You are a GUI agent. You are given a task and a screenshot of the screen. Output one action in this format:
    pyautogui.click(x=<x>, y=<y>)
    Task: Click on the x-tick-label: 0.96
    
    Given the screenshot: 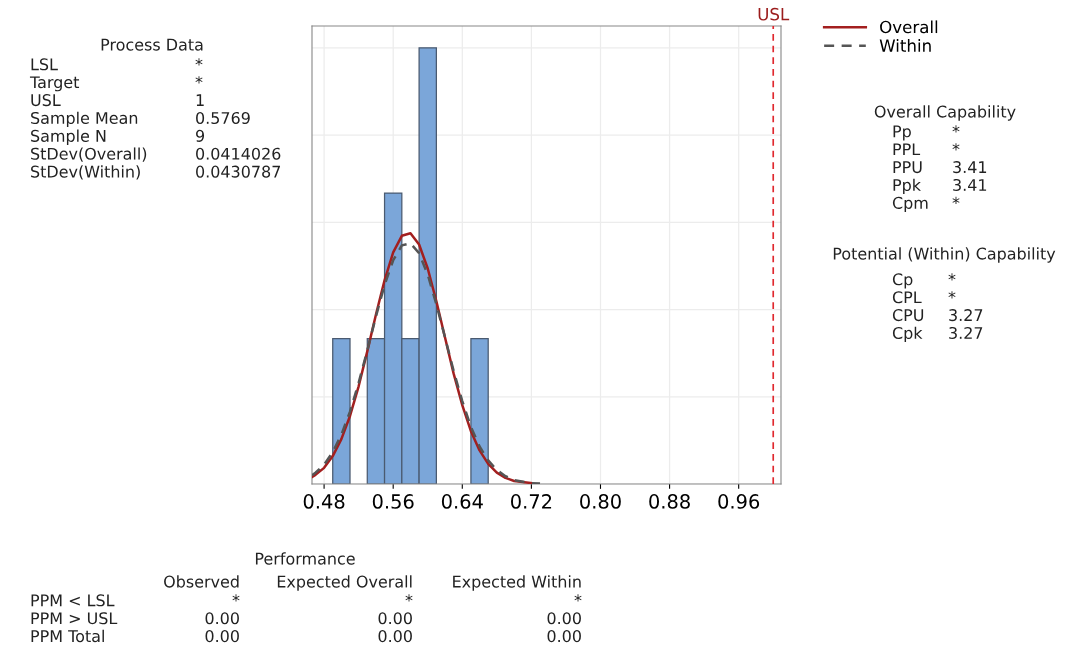 What is the action you would take?
    pyautogui.click(x=739, y=501)
    